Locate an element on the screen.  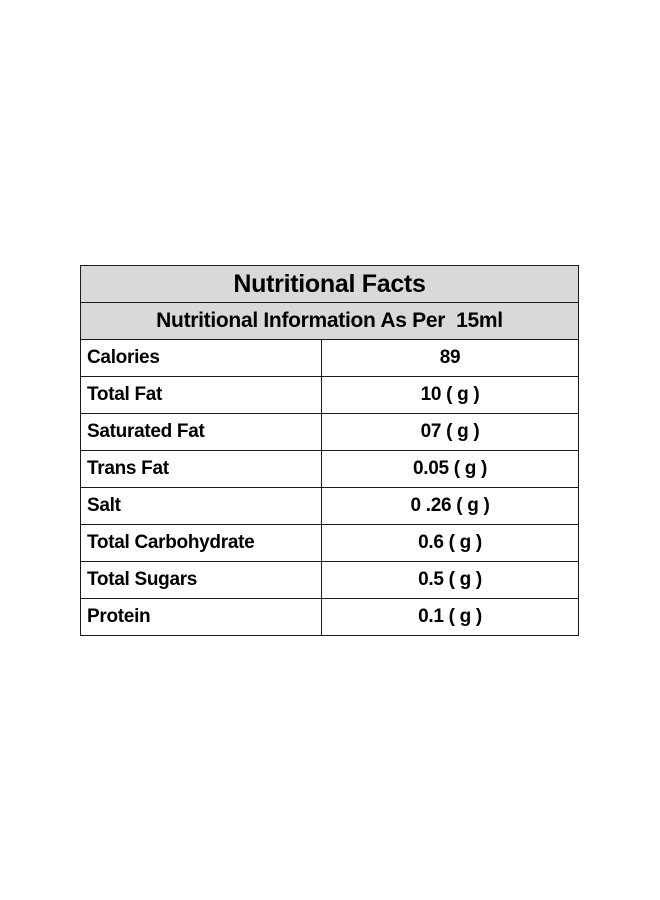
table-row: Total Sugars 0.5 ( g ) is located at coordinates (329, 580).